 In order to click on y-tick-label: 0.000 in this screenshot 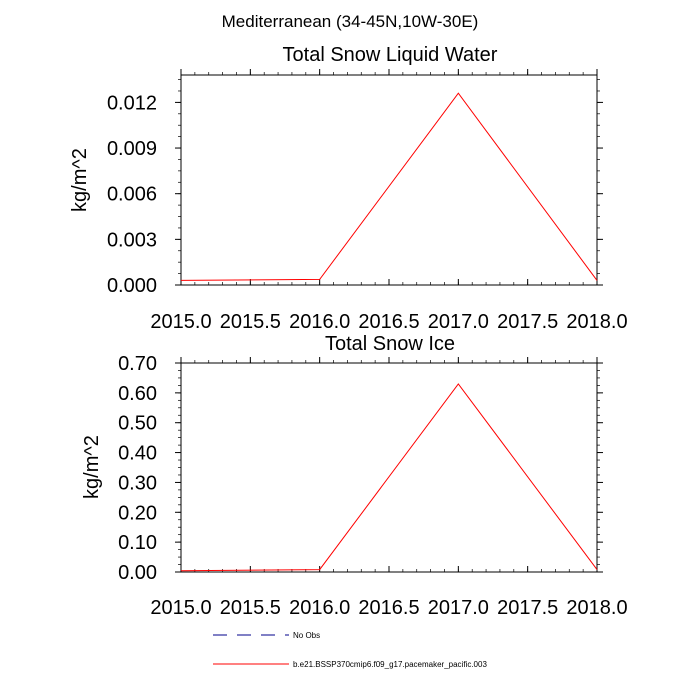, I will do `click(132, 286)`.